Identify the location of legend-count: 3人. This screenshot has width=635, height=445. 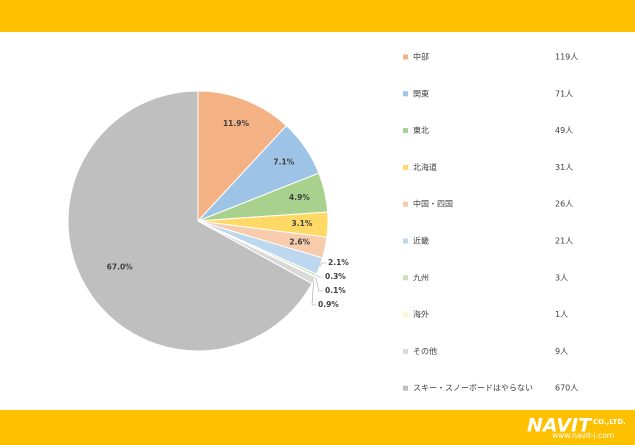
(561, 277).